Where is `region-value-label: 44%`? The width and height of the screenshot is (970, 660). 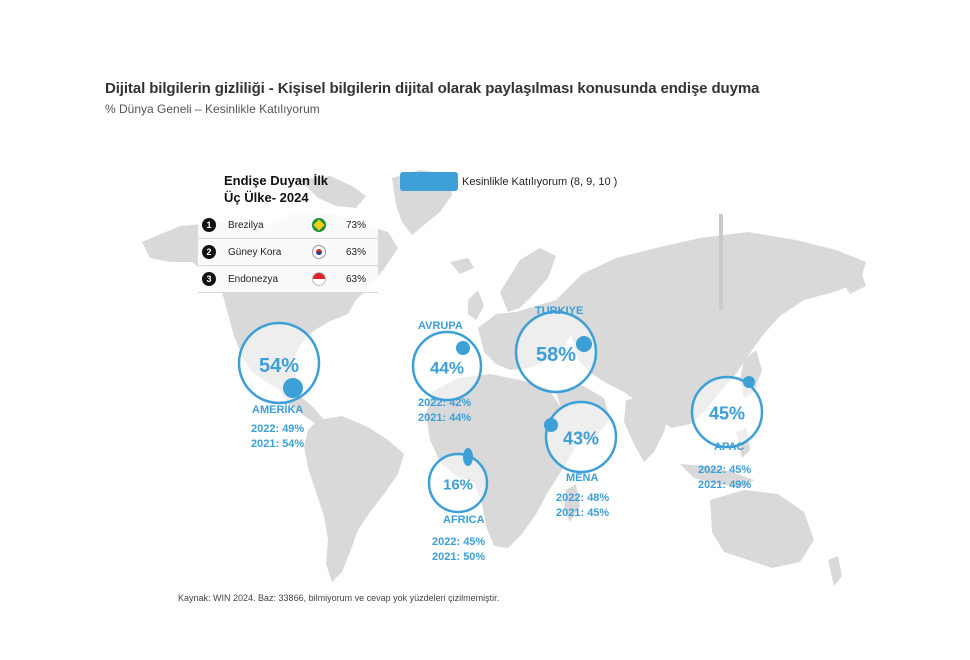
region-value-label: 44% is located at coordinates (447, 367).